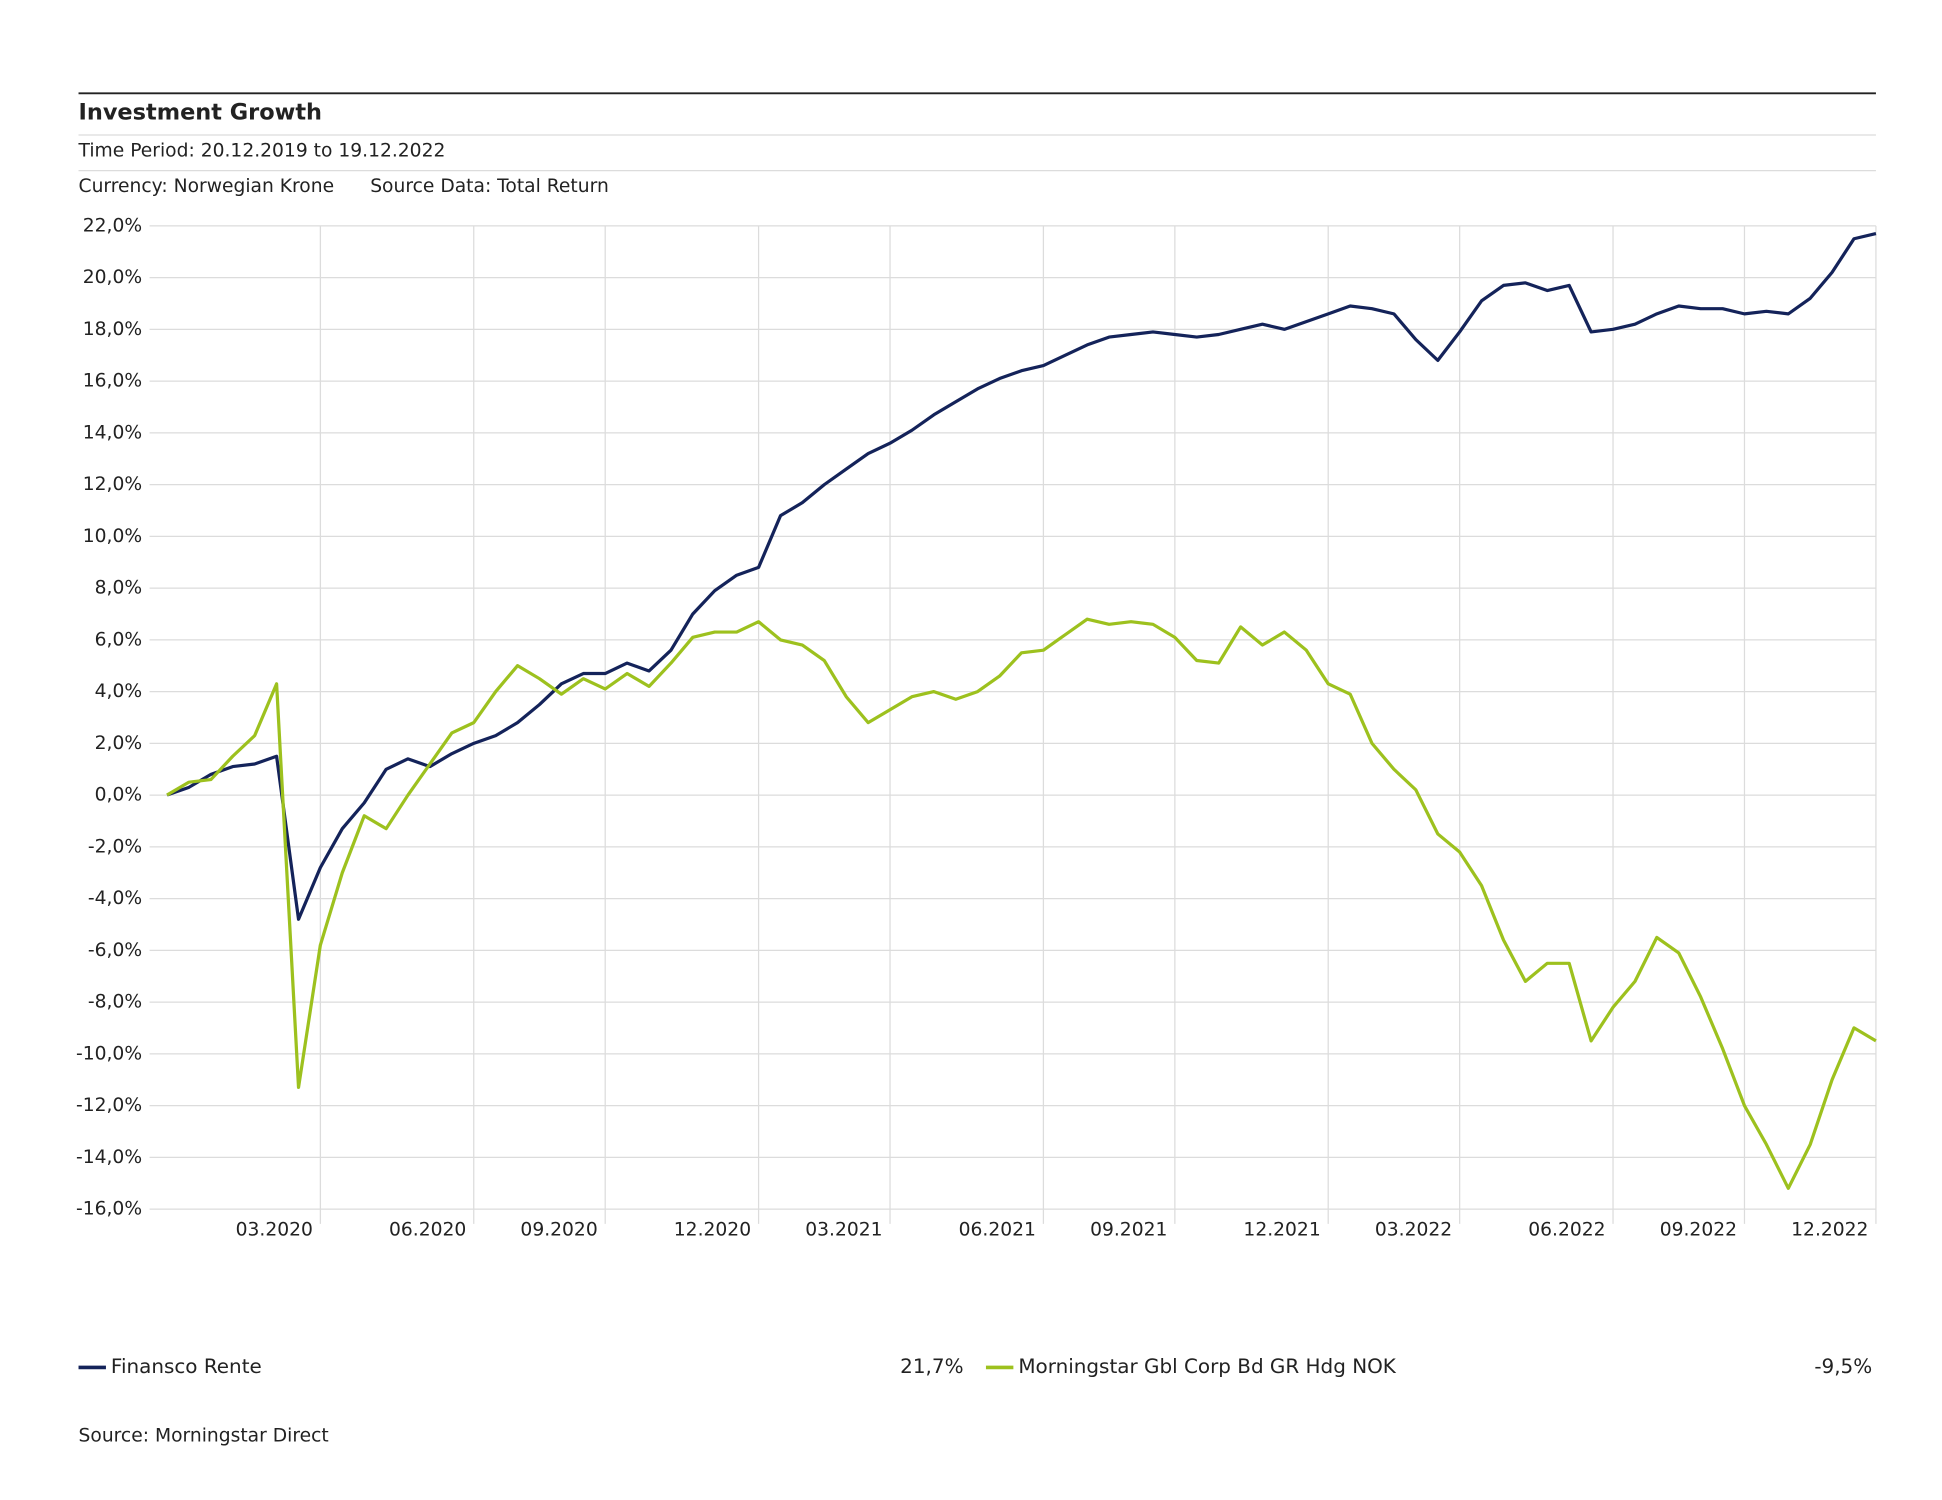 This screenshot has width=1942, height=1500. Describe the element at coordinates (118, 691) in the screenshot. I see `y-tick-label: 4,0%` at that location.